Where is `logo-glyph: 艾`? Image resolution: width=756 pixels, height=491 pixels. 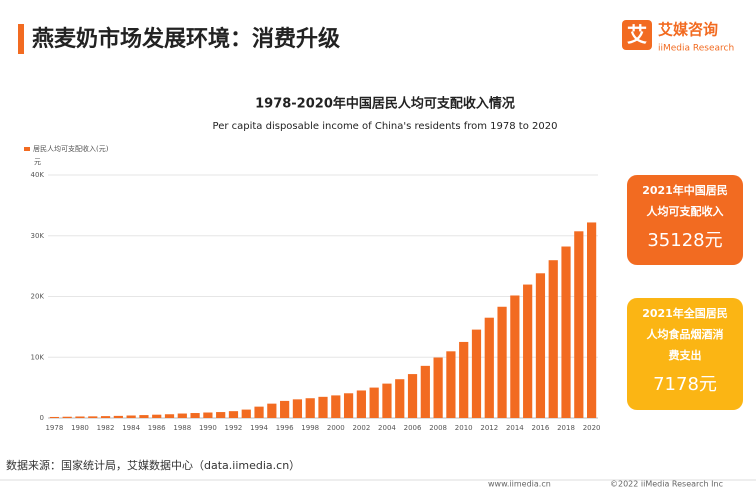
logo-glyph: 艾 is located at coordinates (637, 35).